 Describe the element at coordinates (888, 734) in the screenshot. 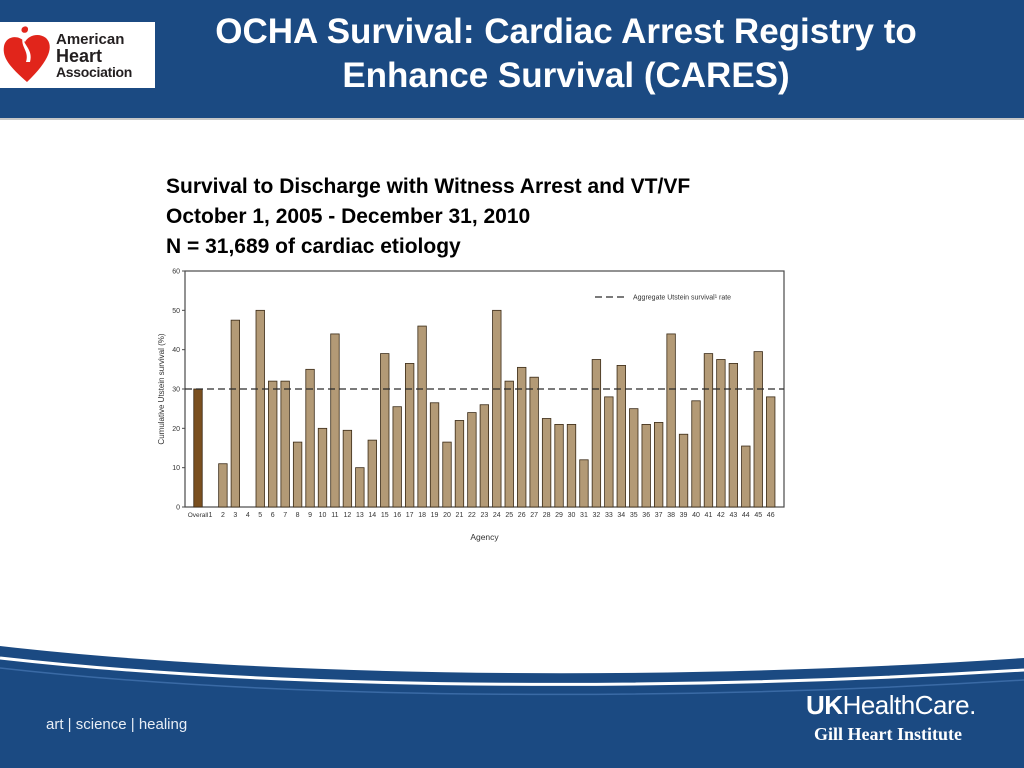

I see `gill-institute-name: Gill Heart Institute` at that location.